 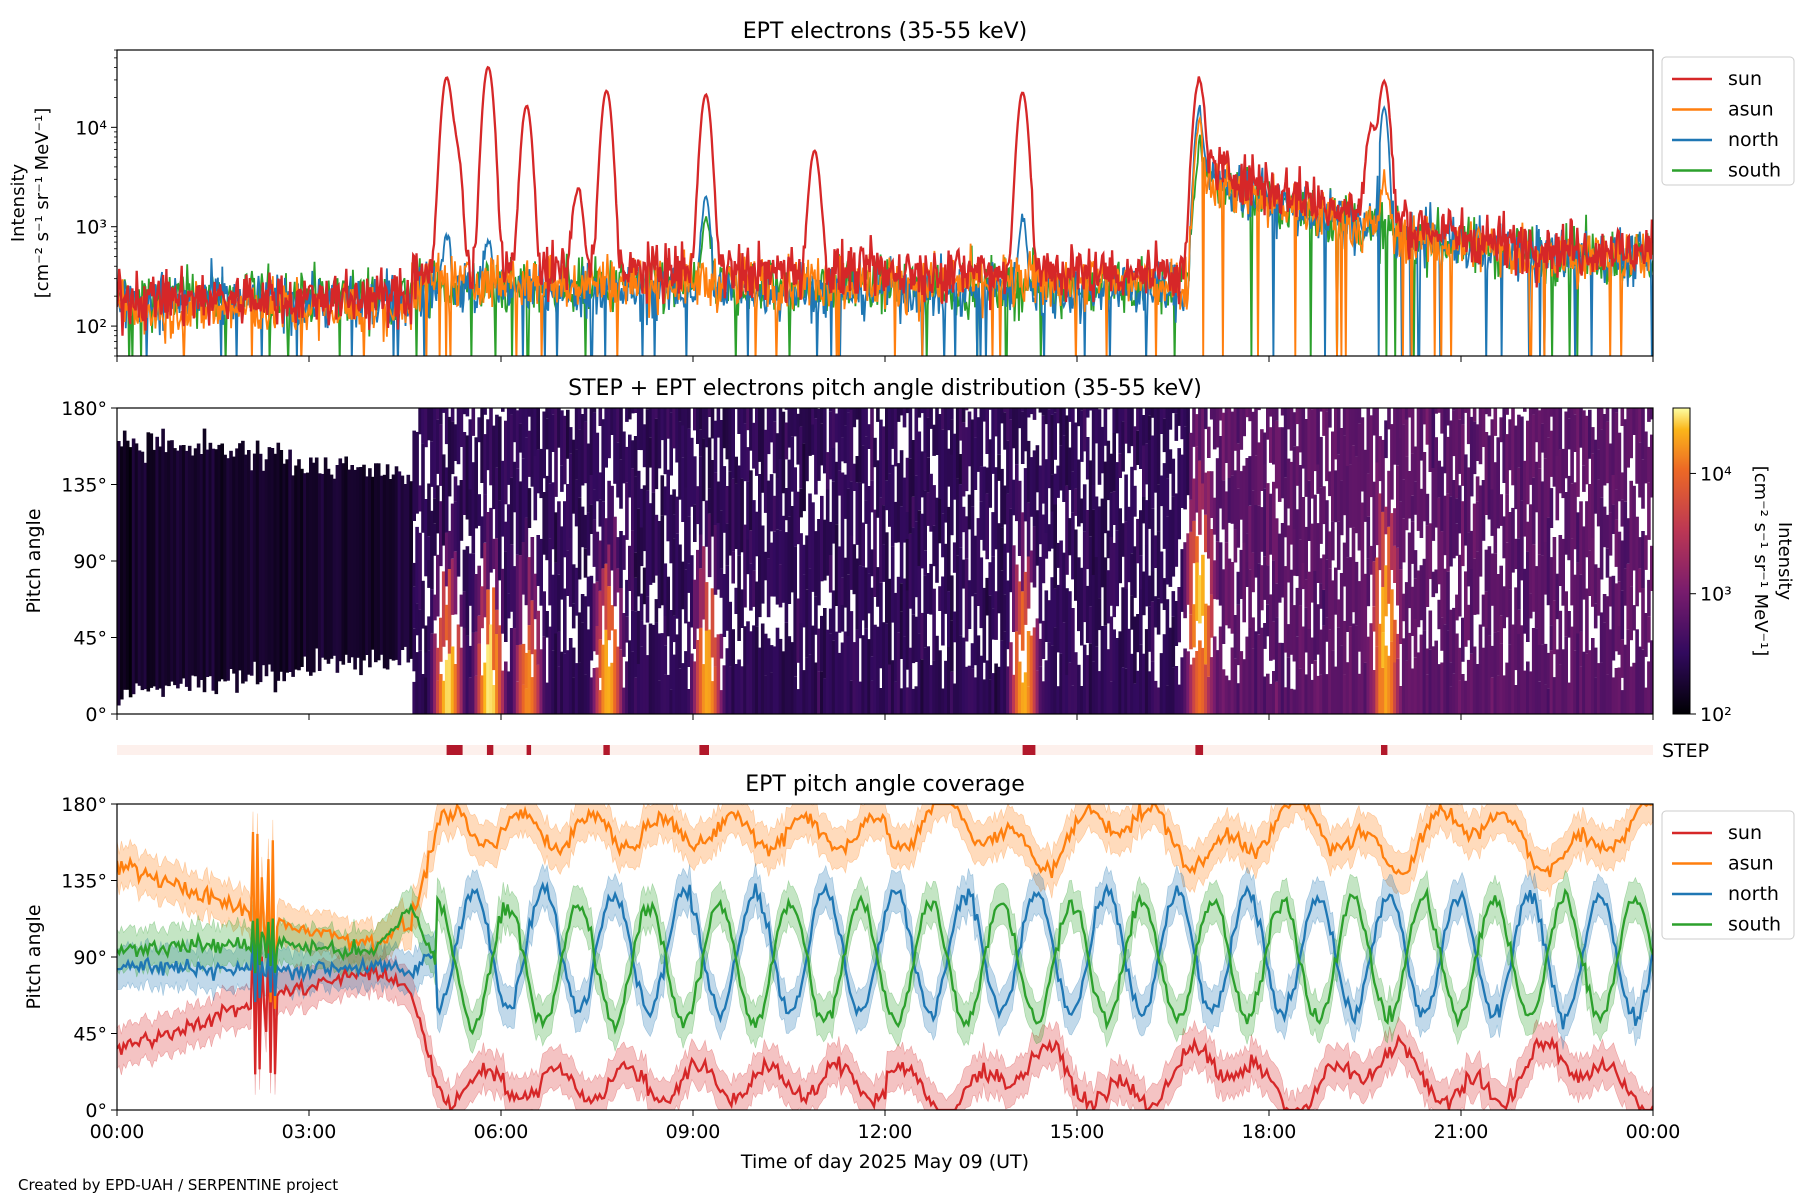 What do you see at coordinates (96, 1111) in the screenshot?
I see `panel3-ytick-label: 0°` at bounding box center [96, 1111].